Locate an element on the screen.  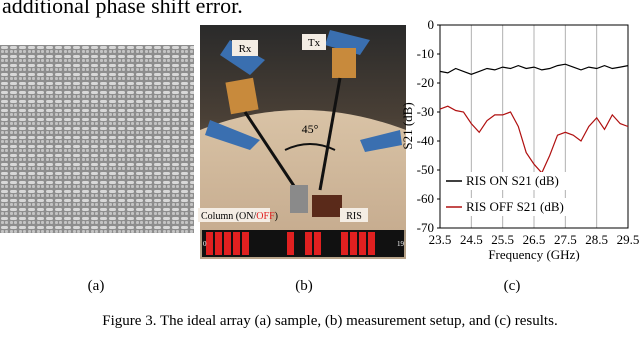
x-tick-label: 25.5 is located at coordinates (502, 239).